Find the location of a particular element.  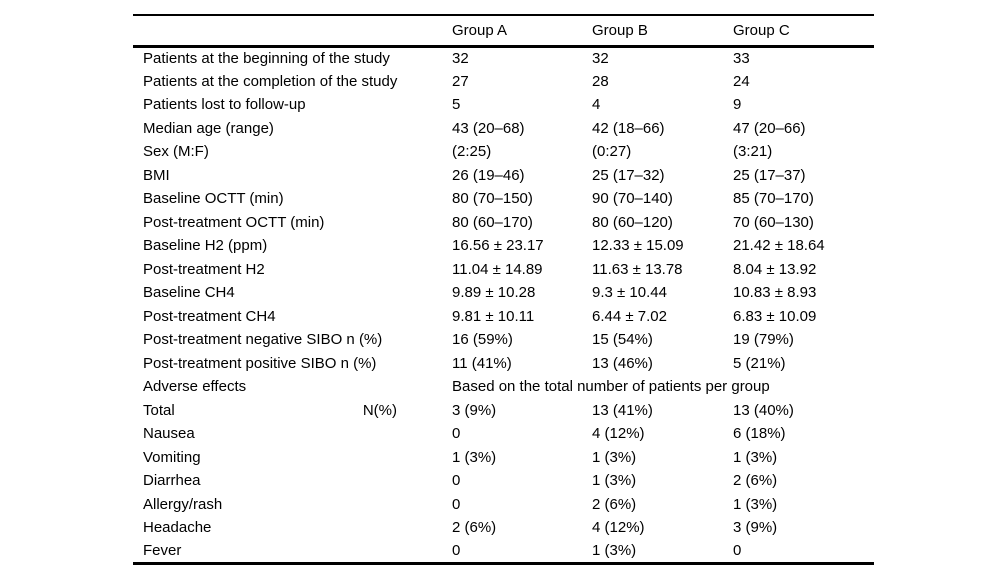

table-row: Nausea 0 4 (12%) 6 (18%) is located at coordinates (503, 434).